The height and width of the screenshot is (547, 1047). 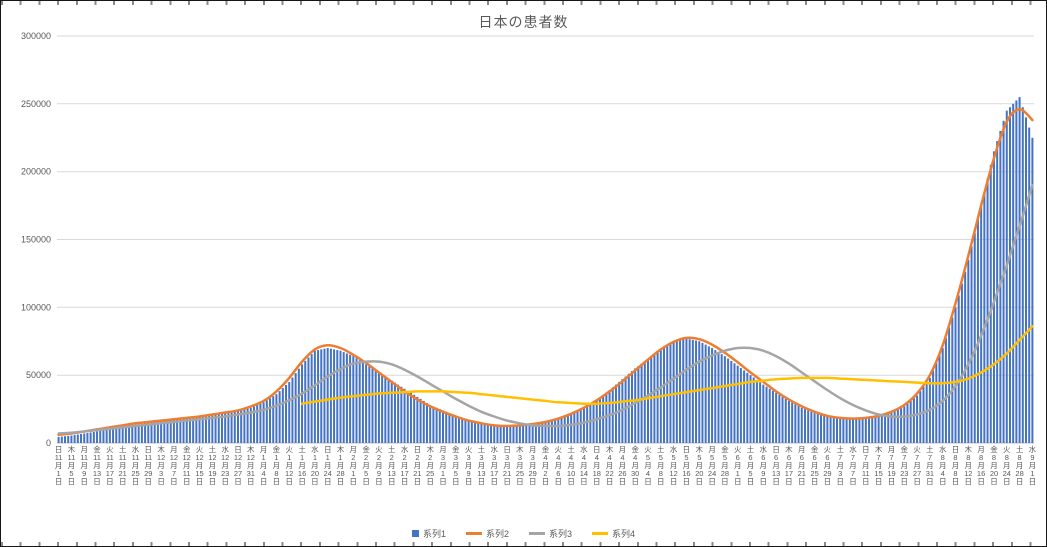 What do you see at coordinates (561, 534) in the screenshot?
I see `legend-label: 系列3` at bounding box center [561, 534].